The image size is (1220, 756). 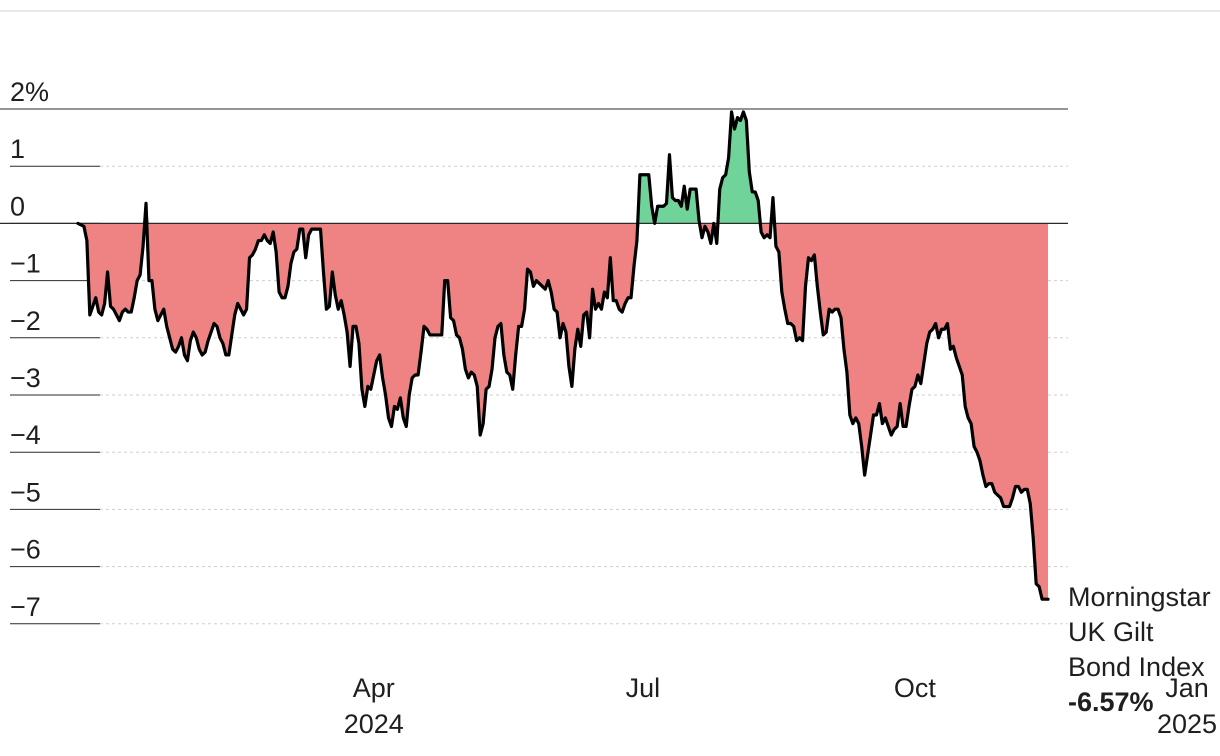 What do you see at coordinates (1139, 597) in the screenshot?
I see `legend-line-1: Morningstar` at bounding box center [1139, 597].